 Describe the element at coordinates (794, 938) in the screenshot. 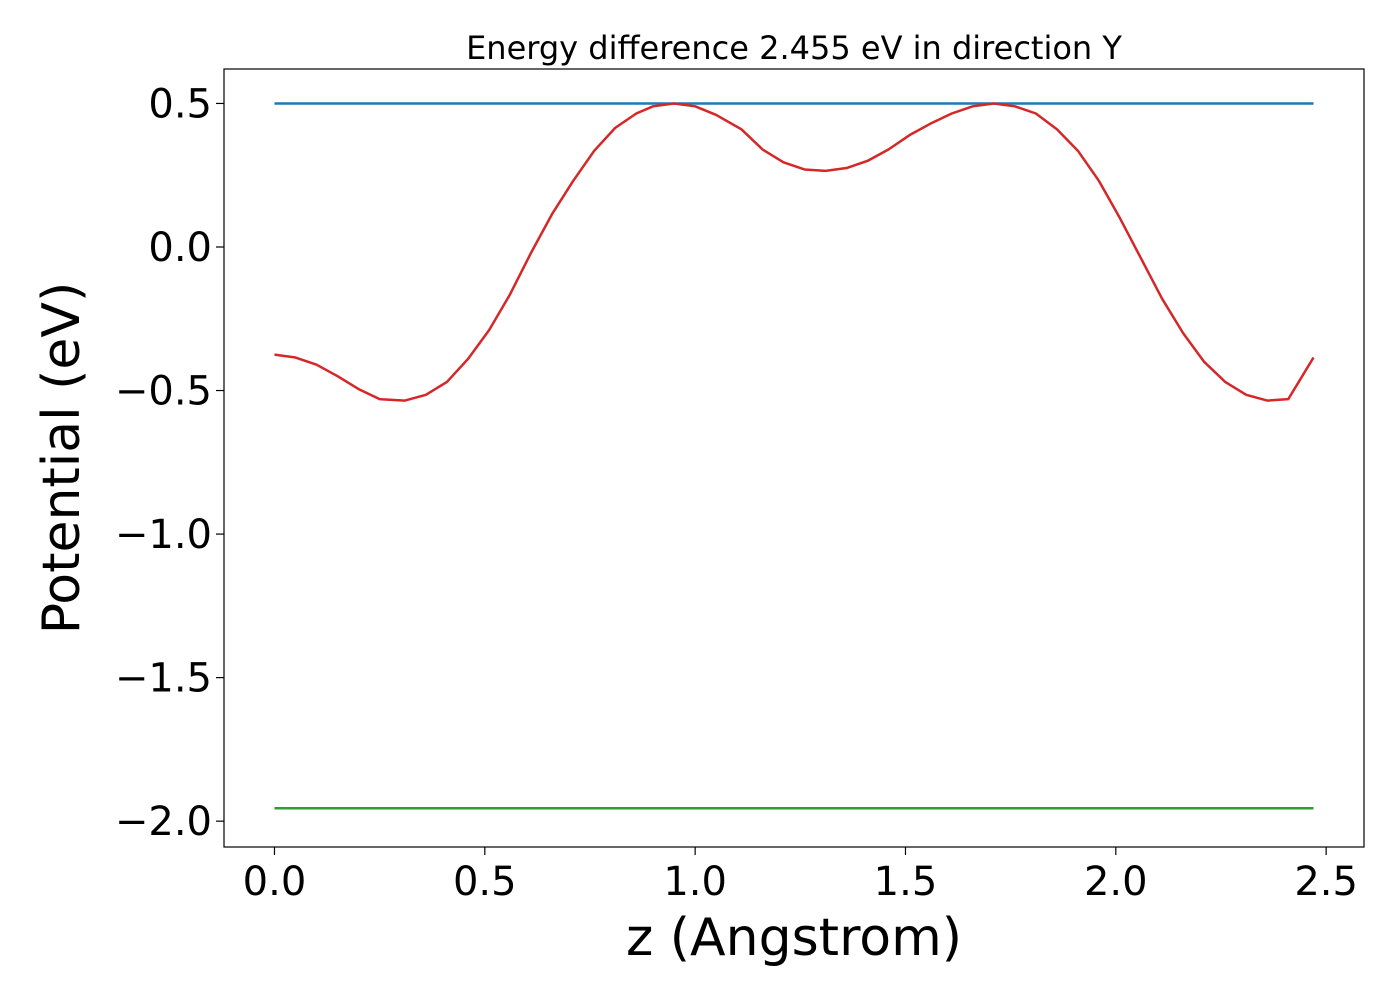

I see `x-axis-title: z (Angstrom)` at that location.